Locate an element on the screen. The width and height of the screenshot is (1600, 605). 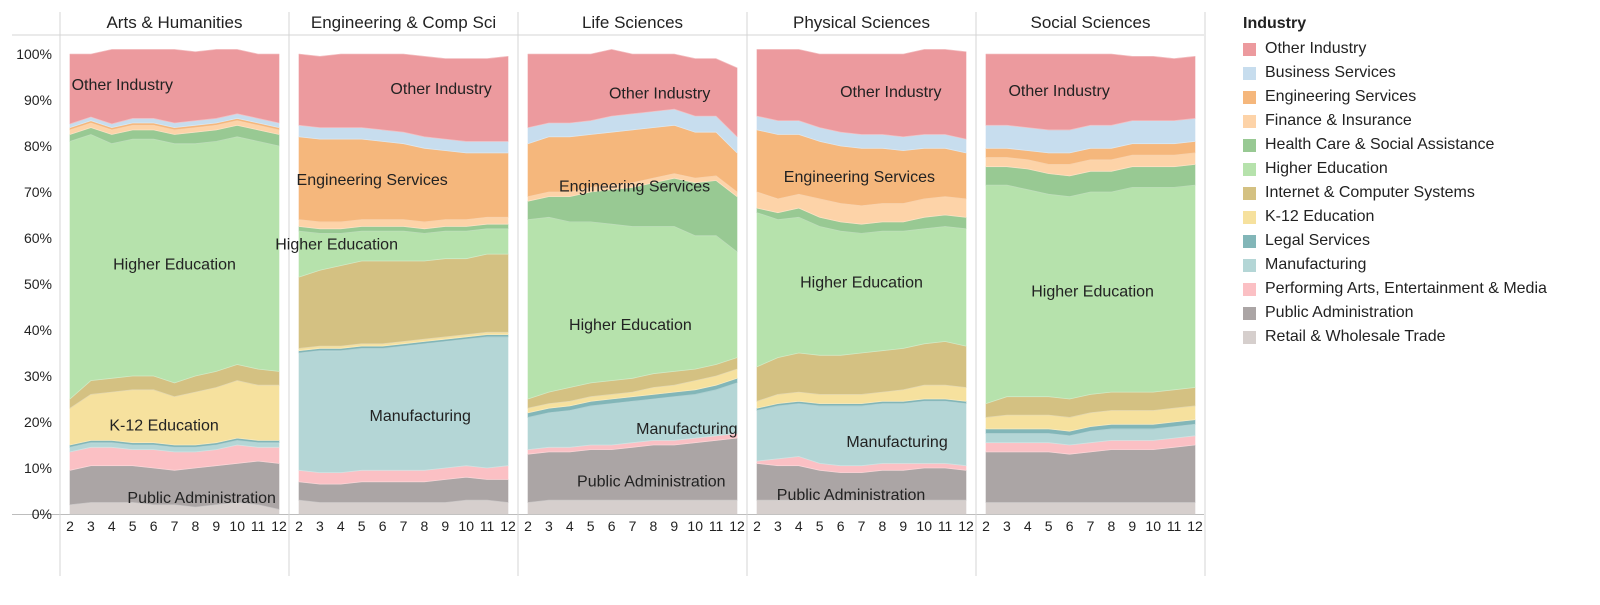
legend-item-health-care-and-social-assistance: Health Care & Social Assistance is located at coordinates (1421, 145).